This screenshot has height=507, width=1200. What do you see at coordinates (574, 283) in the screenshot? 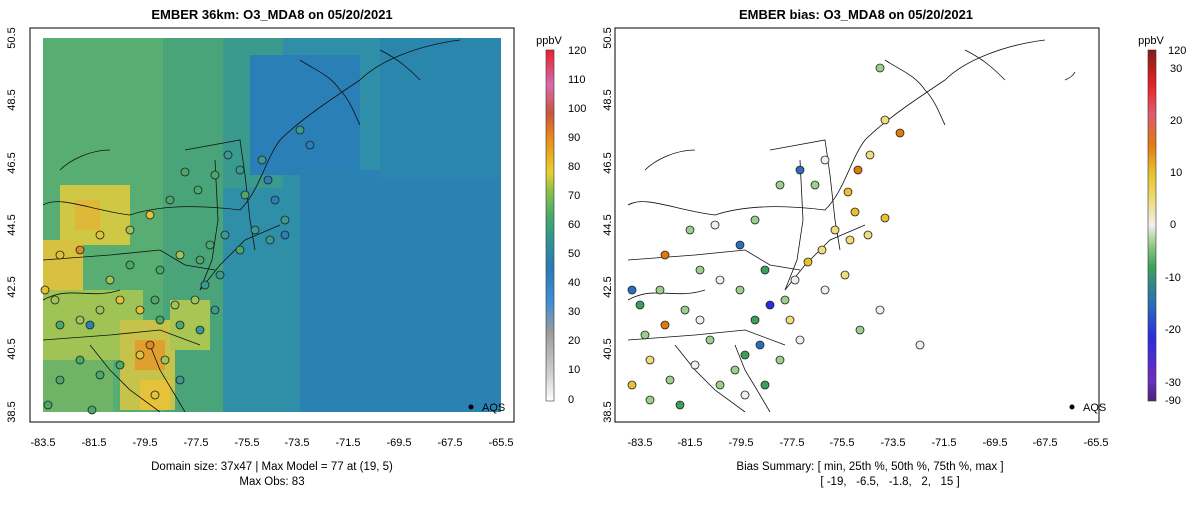
I see `left-colorbar-tick: 40` at bounding box center [574, 283].